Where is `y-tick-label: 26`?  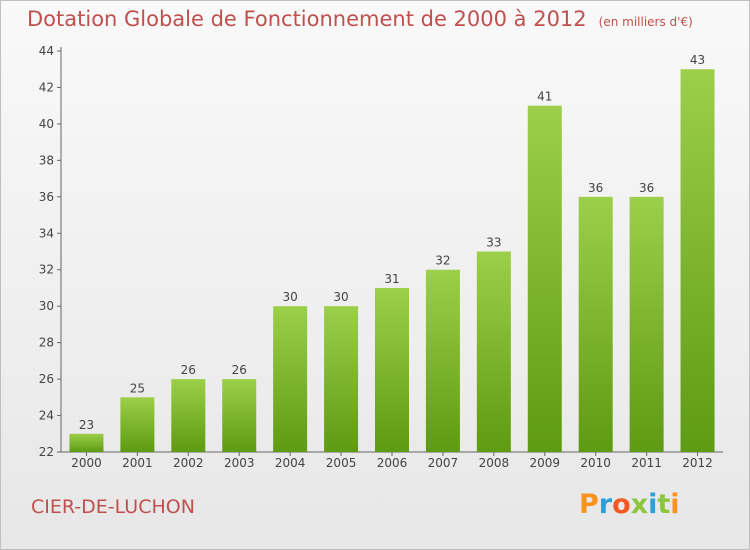
y-tick-label: 26 is located at coordinates (46, 379).